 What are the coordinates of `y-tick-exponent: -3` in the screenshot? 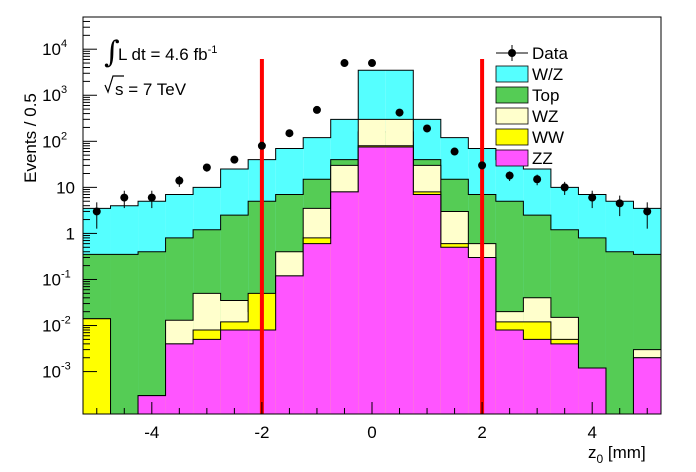 It's located at (66, 367).